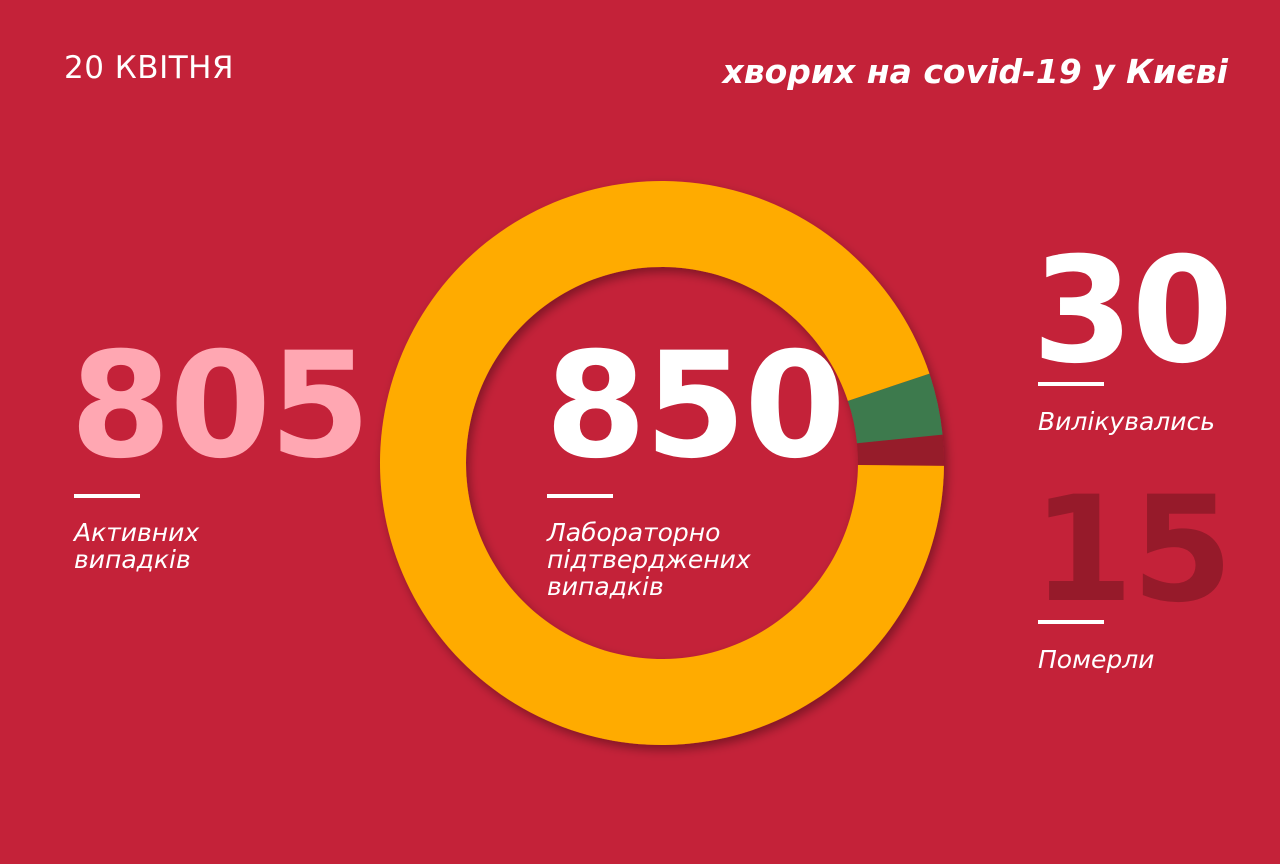 This screenshot has width=1280, height=864. What do you see at coordinates (1096, 659) in the screenshot?
I see `deaths-caption: Померли` at bounding box center [1096, 659].